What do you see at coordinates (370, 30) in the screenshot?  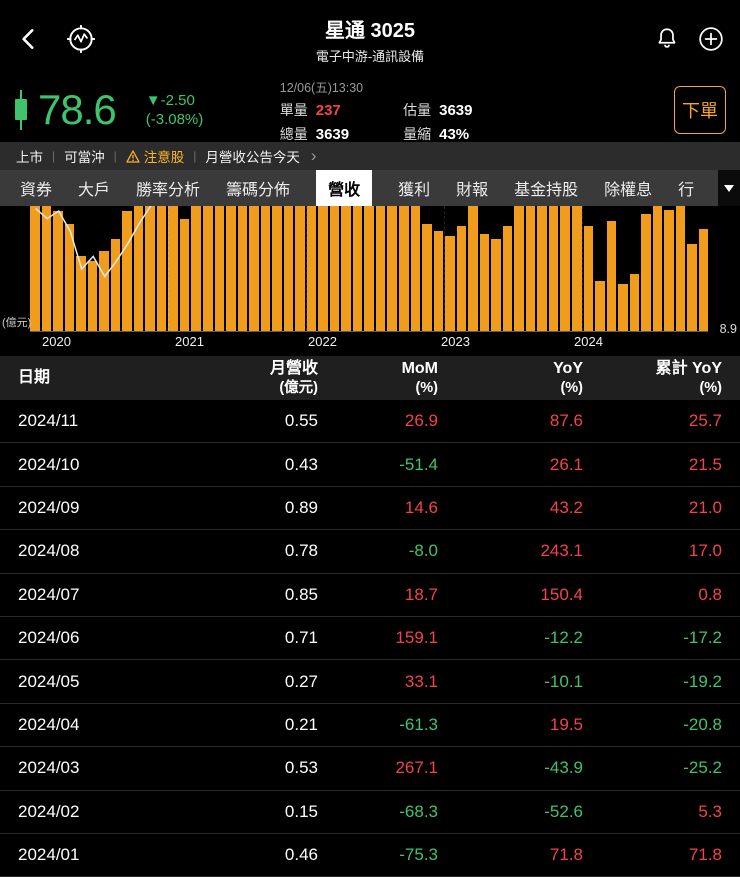 I see `page-title: 星通 3025` at bounding box center [370, 30].